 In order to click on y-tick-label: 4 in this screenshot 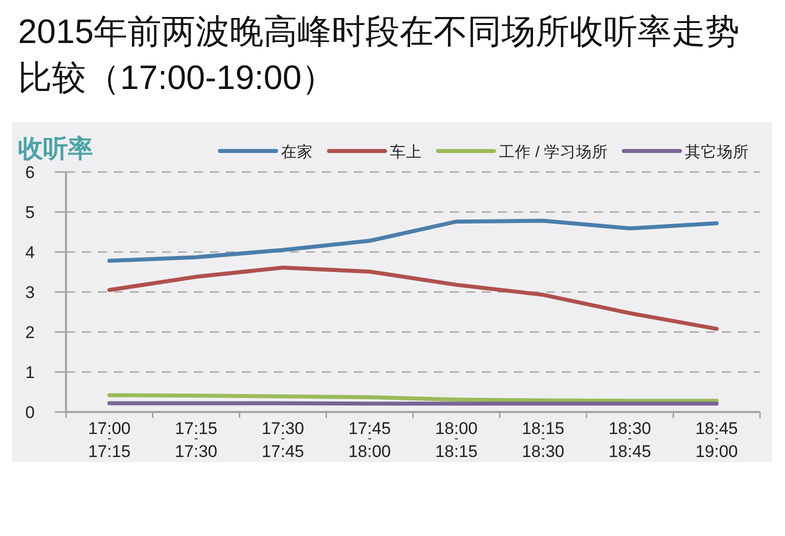, I will do `click(30, 252)`.